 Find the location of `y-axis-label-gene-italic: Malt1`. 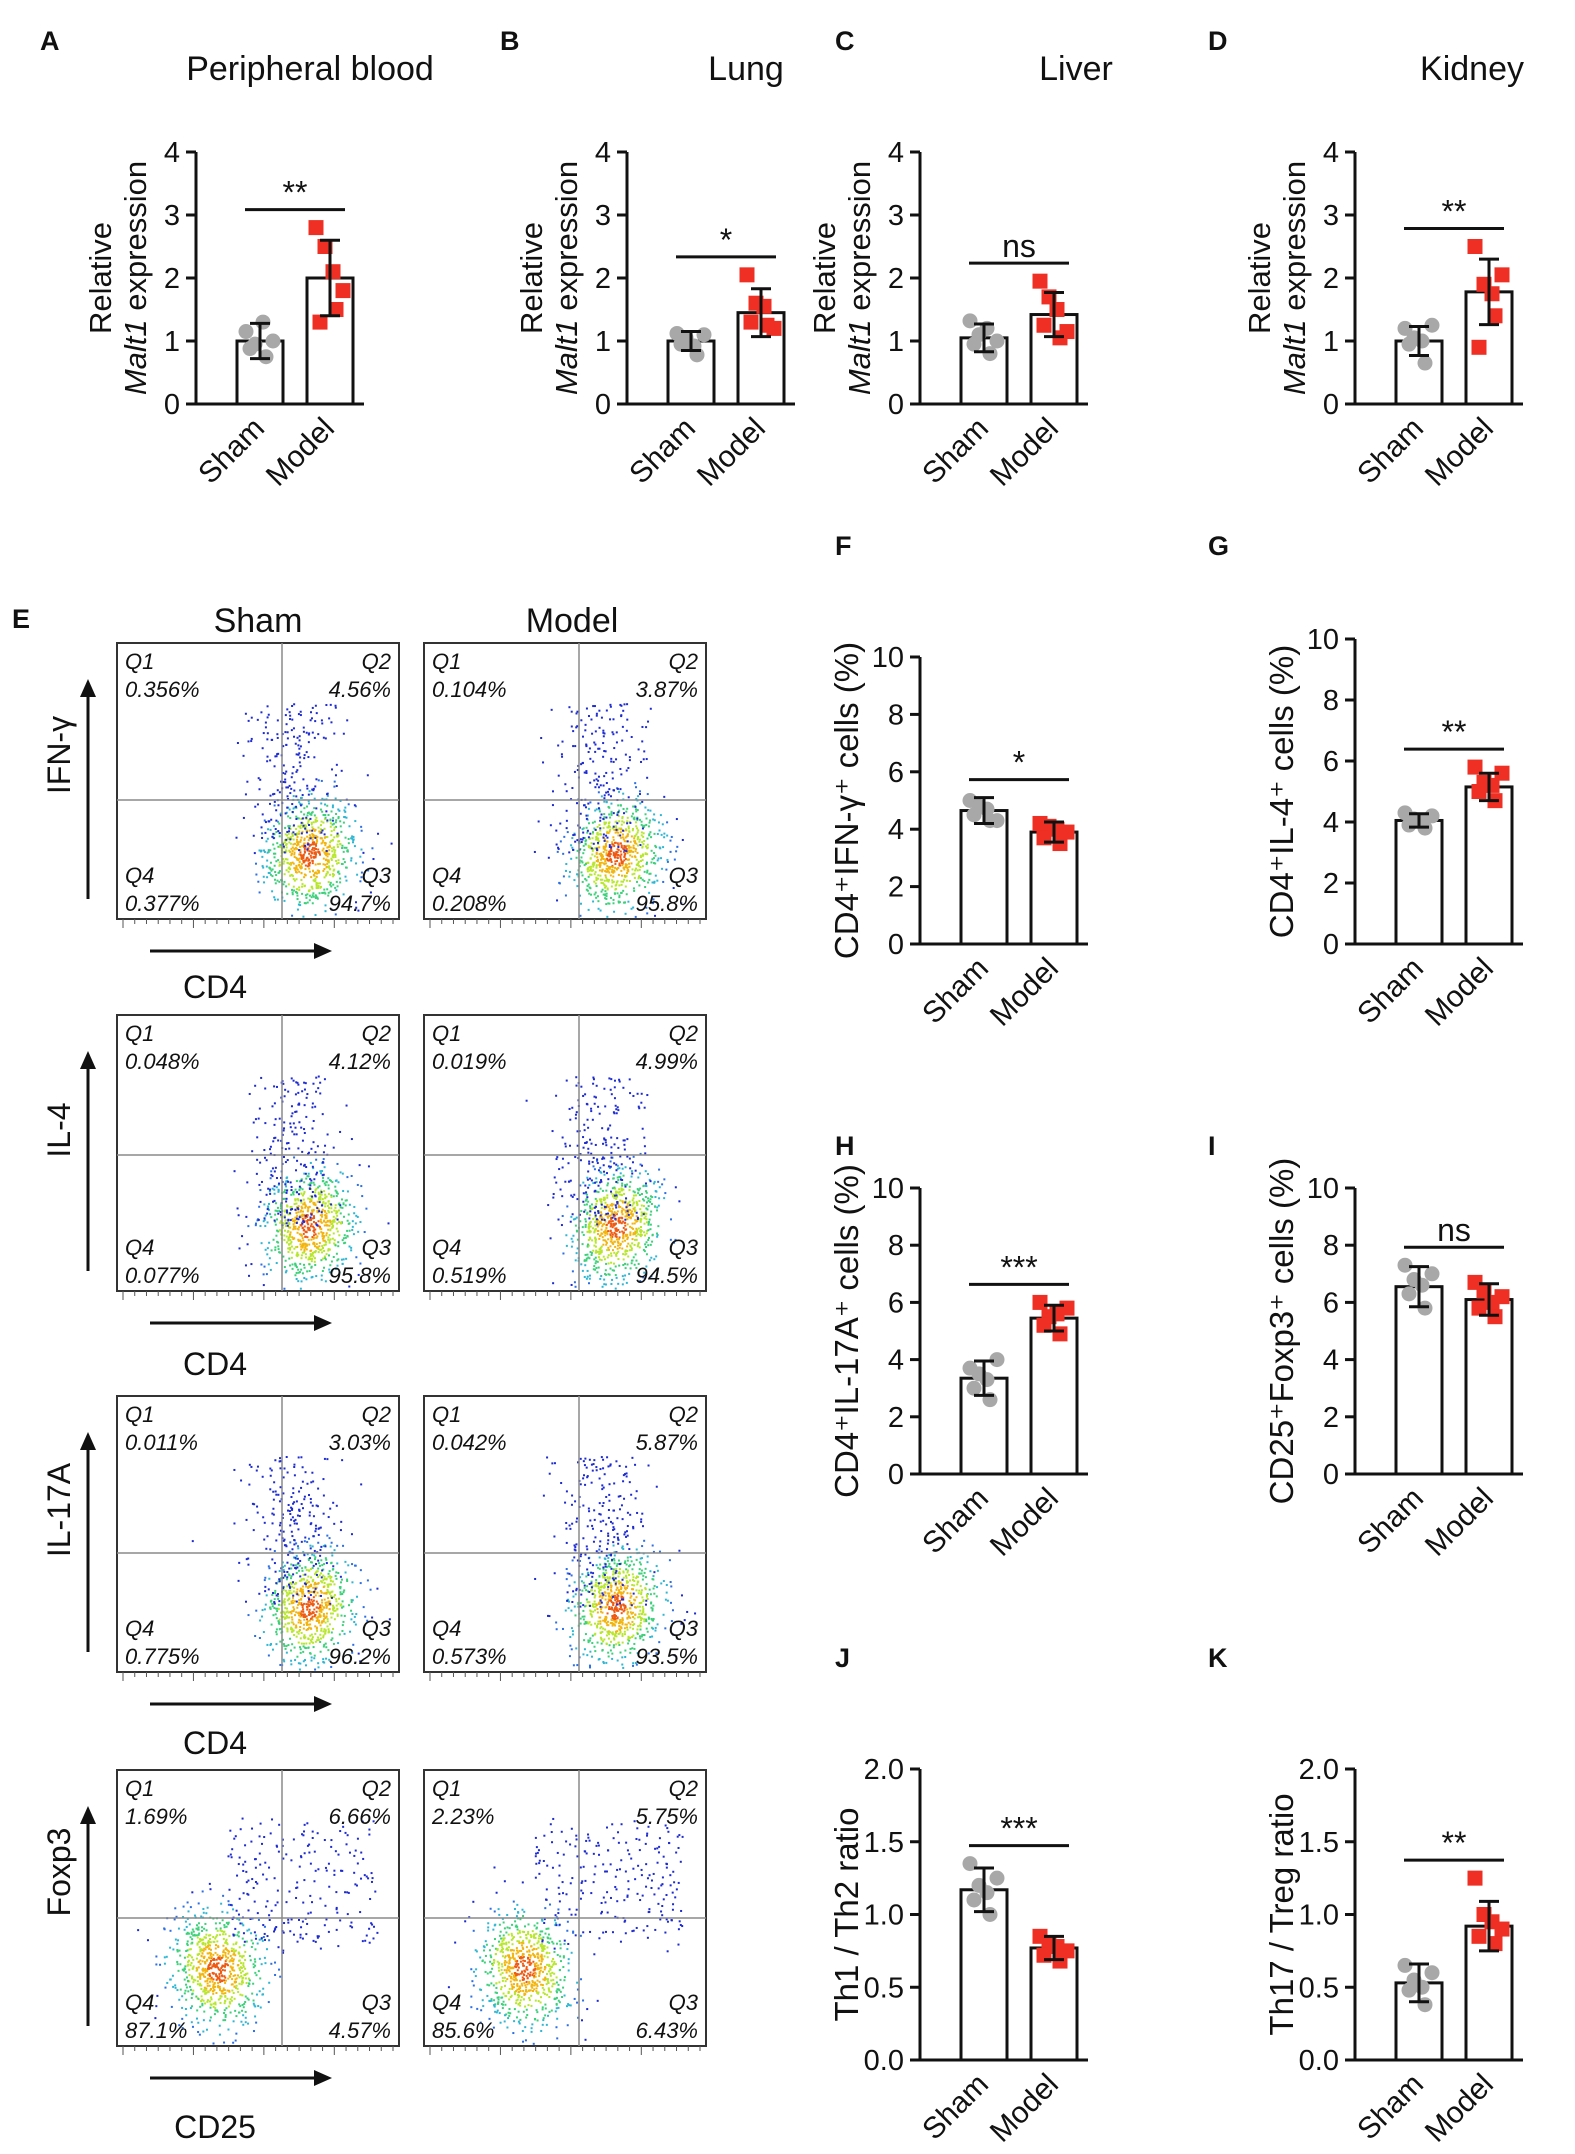

y-axis-label-gene-italic: Malt1 is located at coordinates (566, 357).